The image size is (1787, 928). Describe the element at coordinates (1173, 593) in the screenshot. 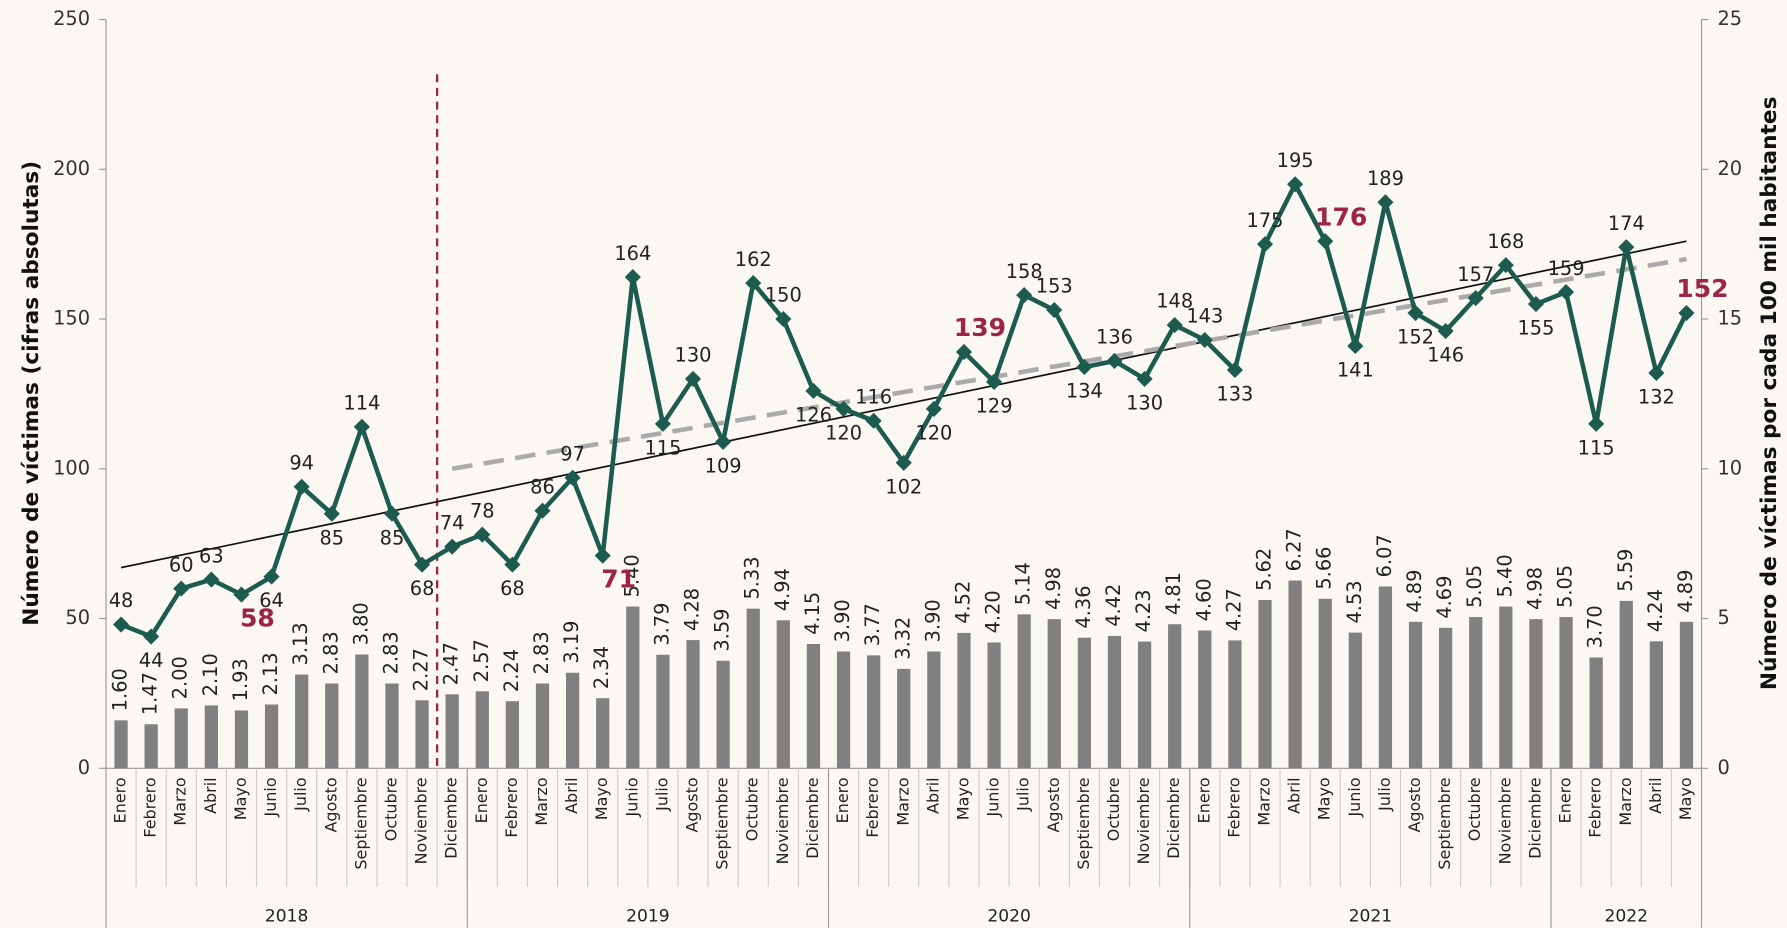

I see `bar-label: 4.81` at that location.